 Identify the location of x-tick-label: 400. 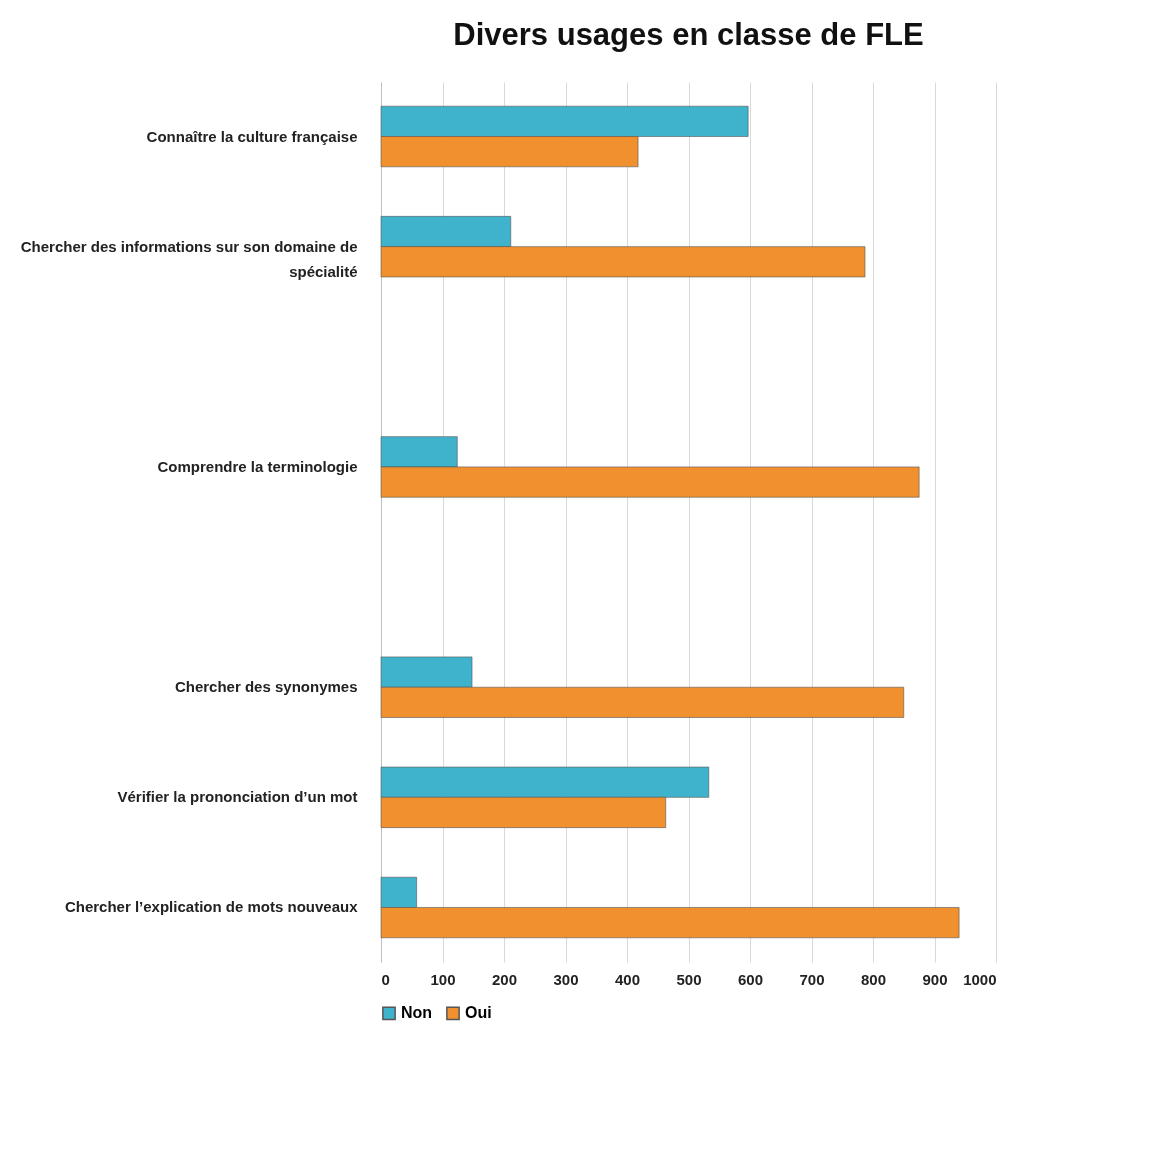
(627, 979).